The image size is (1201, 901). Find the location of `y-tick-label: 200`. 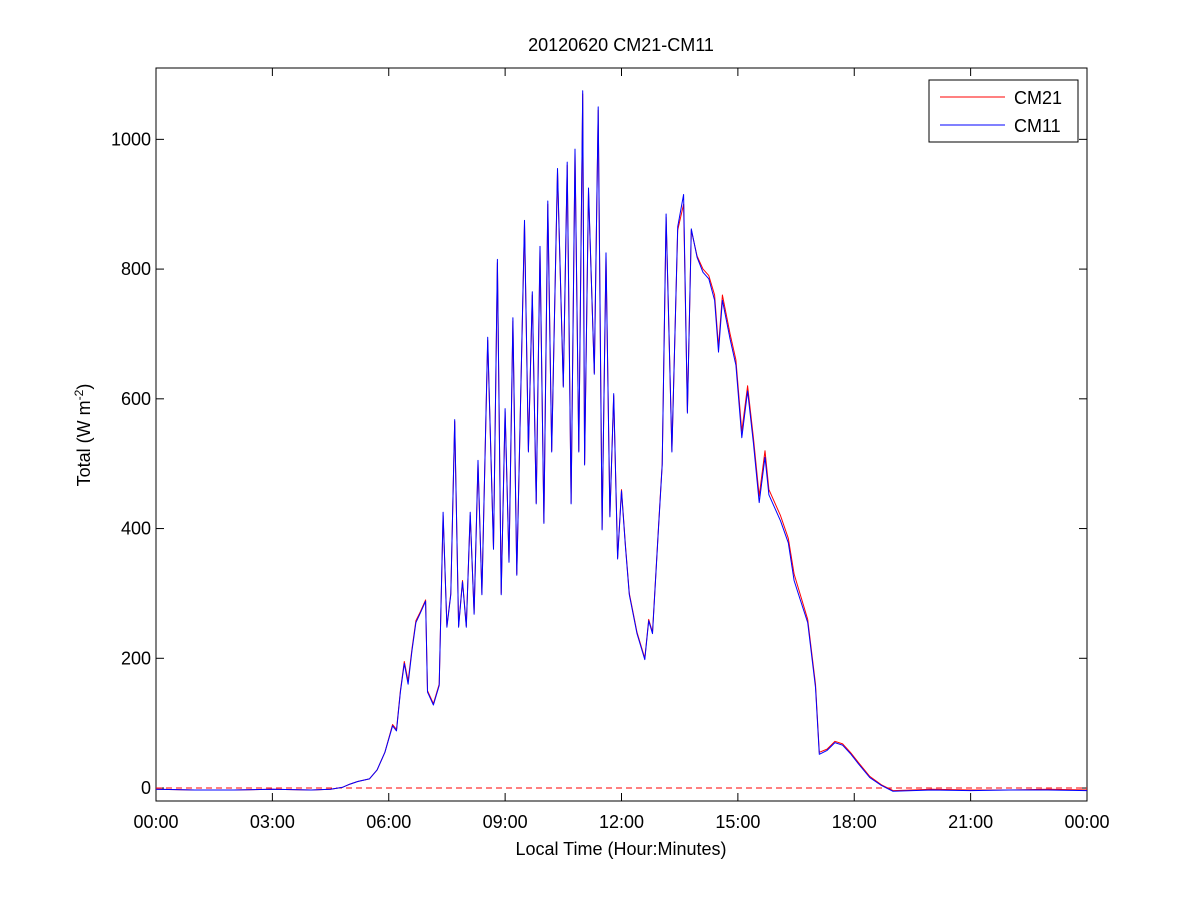

y-tick-label: 200 is located at coordinates (136, 658).